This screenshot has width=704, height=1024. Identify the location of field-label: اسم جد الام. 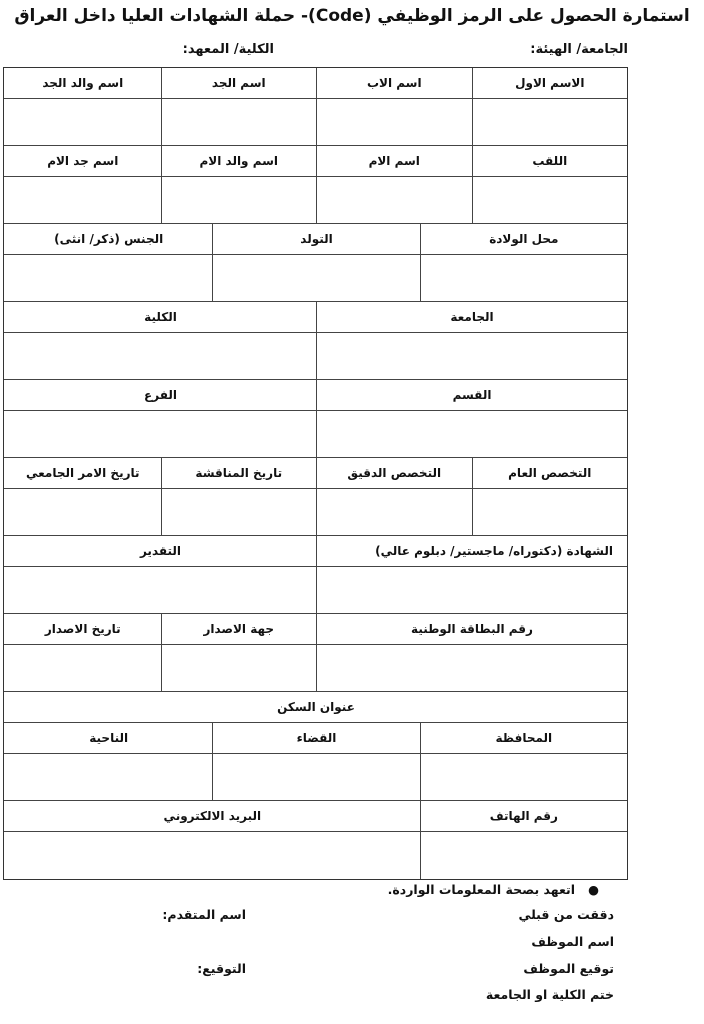
(83, 161).